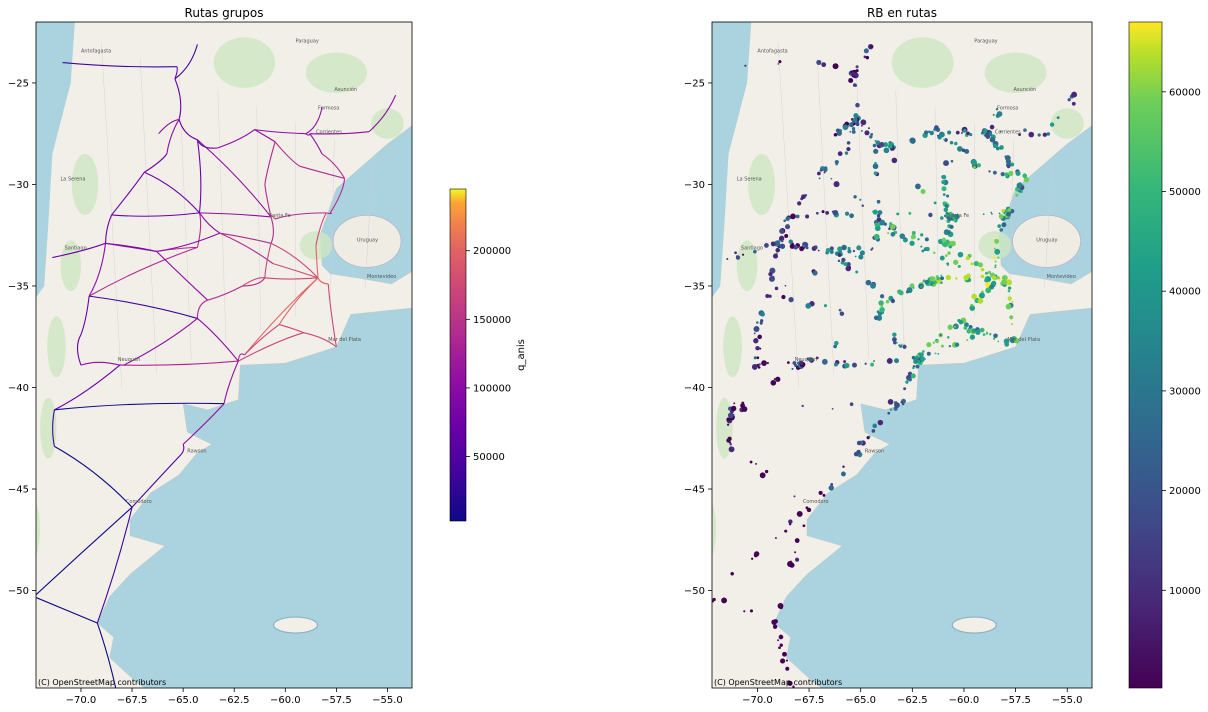 The image size is (1208, 712). What do you see at coordinates (752, 248) in the screenshot?
I see `map-place-label: Santiago` at bounding box center [752, 248].